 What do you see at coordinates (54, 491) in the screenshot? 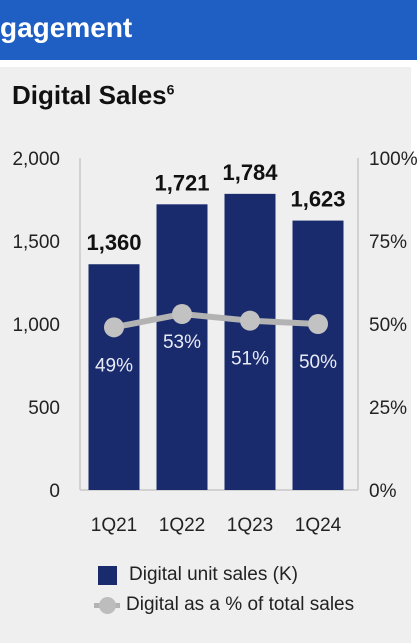
I see `y-left-tick-label: 0` at bounding box center [54, 491].